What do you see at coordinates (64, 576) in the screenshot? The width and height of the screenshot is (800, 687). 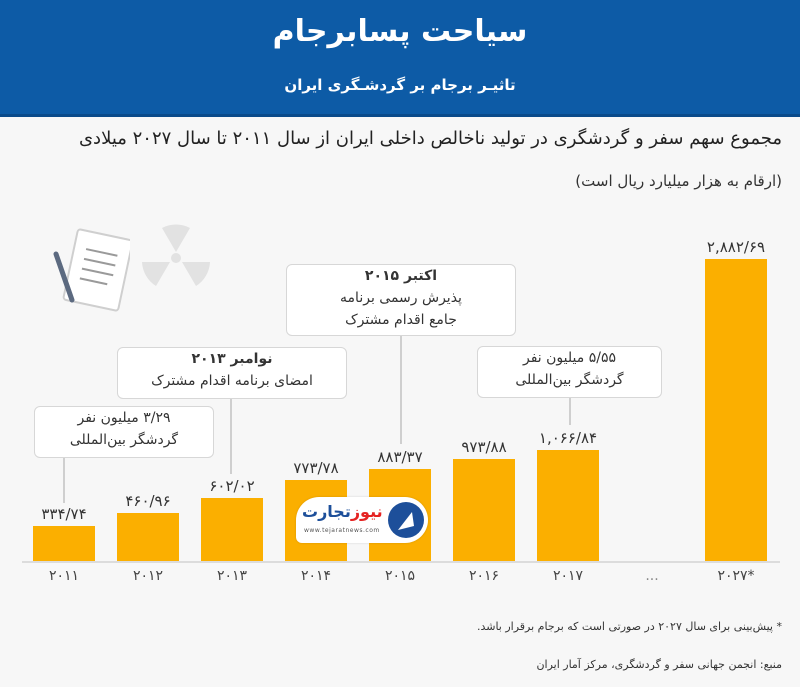 I see `x-tick-2011: ۲۰۱۱` at bounding box center [64, 576].